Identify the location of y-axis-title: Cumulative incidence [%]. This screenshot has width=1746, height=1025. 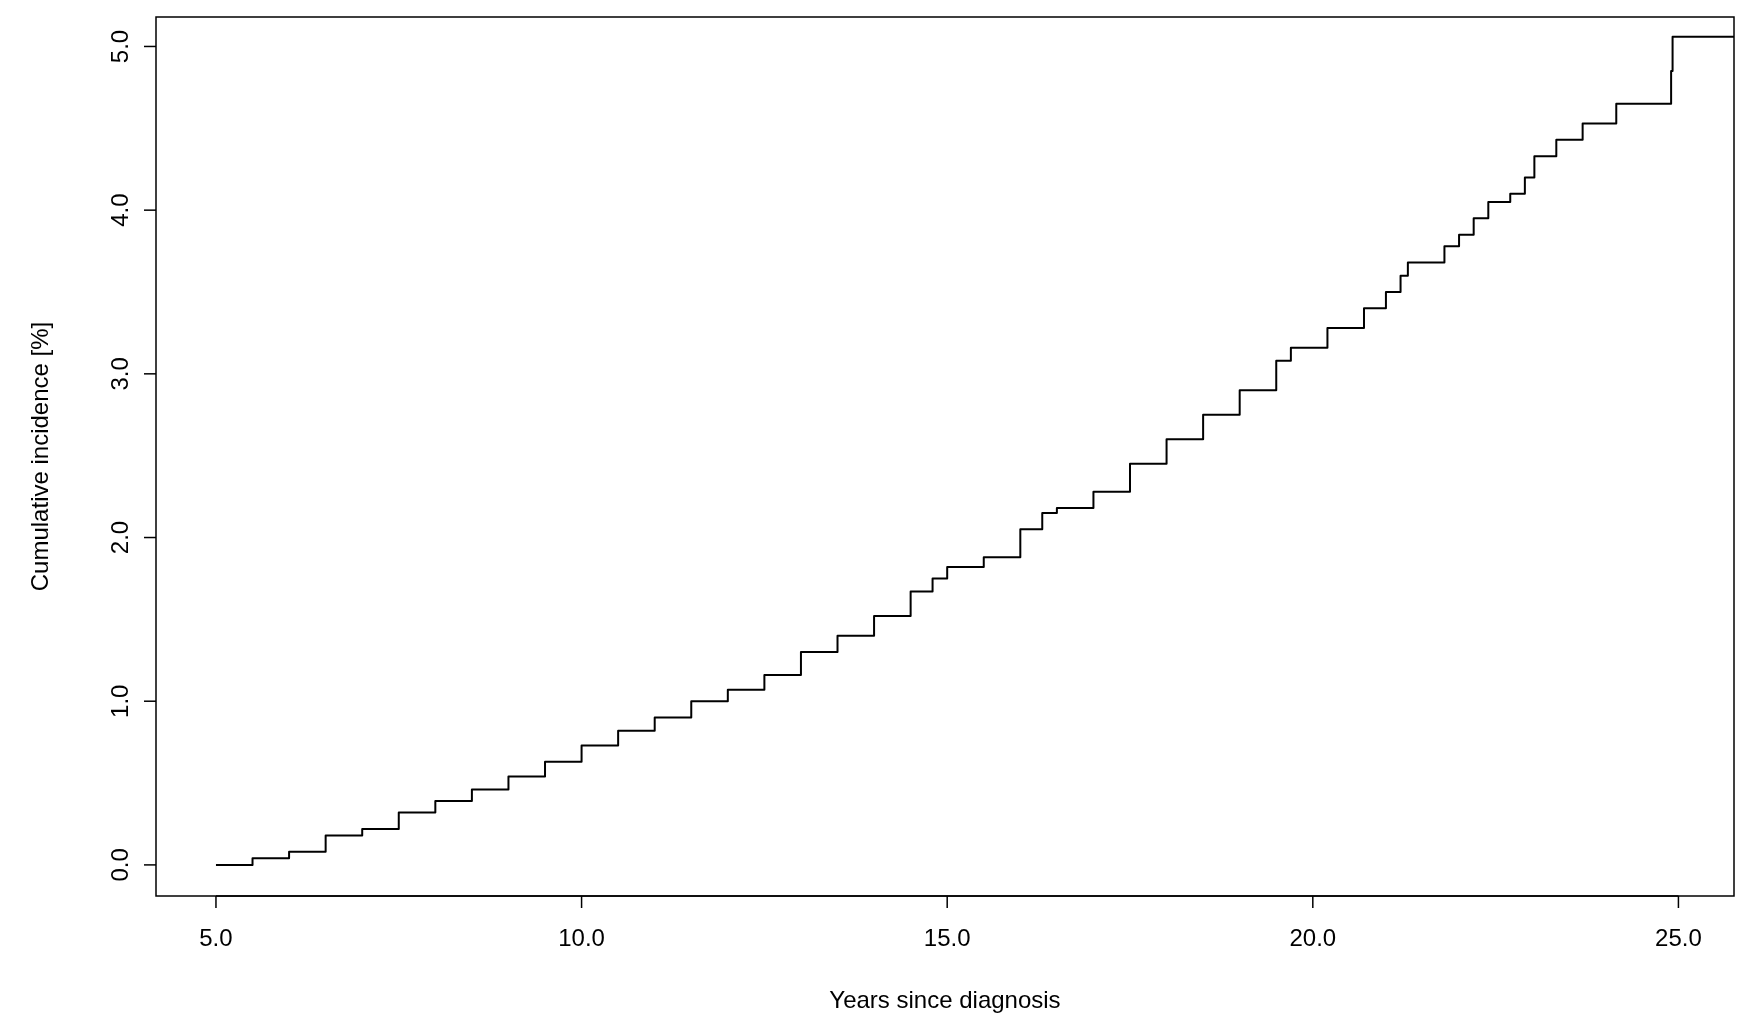
(39, 456).